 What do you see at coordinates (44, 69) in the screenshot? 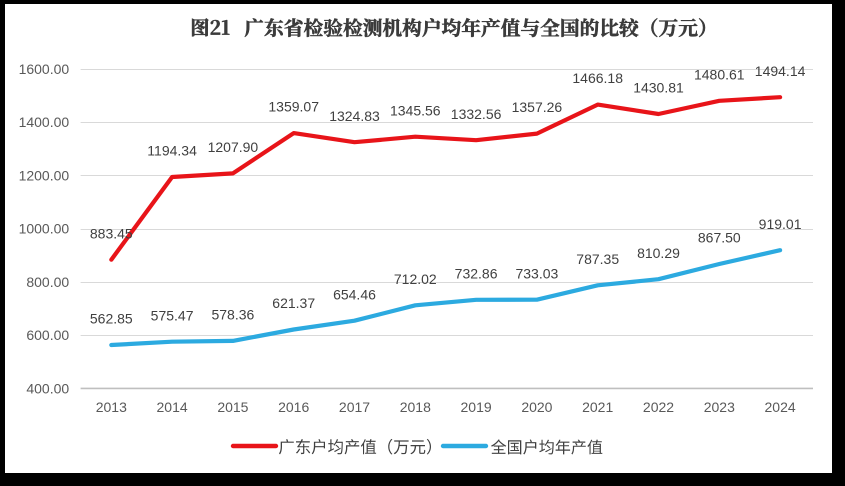
I see `svg-text: 1600.00` at bounding box center [44, 69].